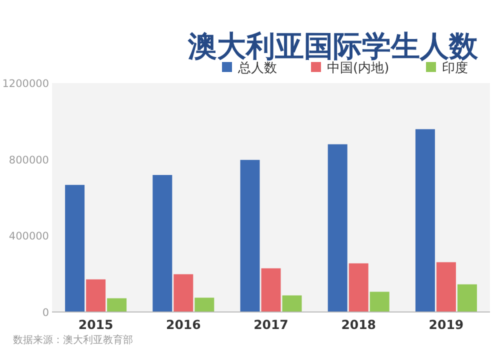 The height and width of the screenshot is (362, 500). I want to click on x-tick-label: 2019, so click(446, 324).